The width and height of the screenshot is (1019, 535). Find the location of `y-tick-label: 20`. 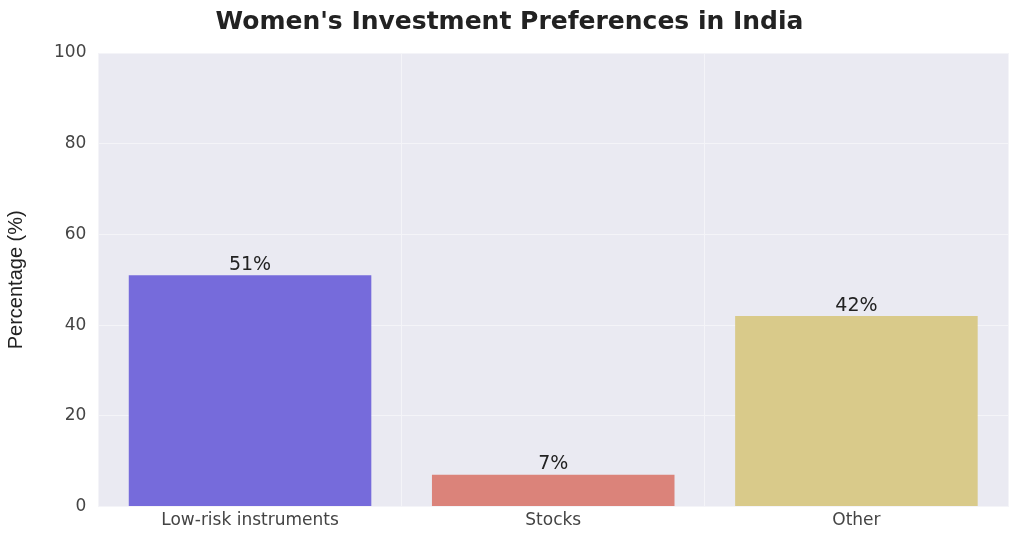

y-tick-label: 20 is located at coordinates (75, 414).